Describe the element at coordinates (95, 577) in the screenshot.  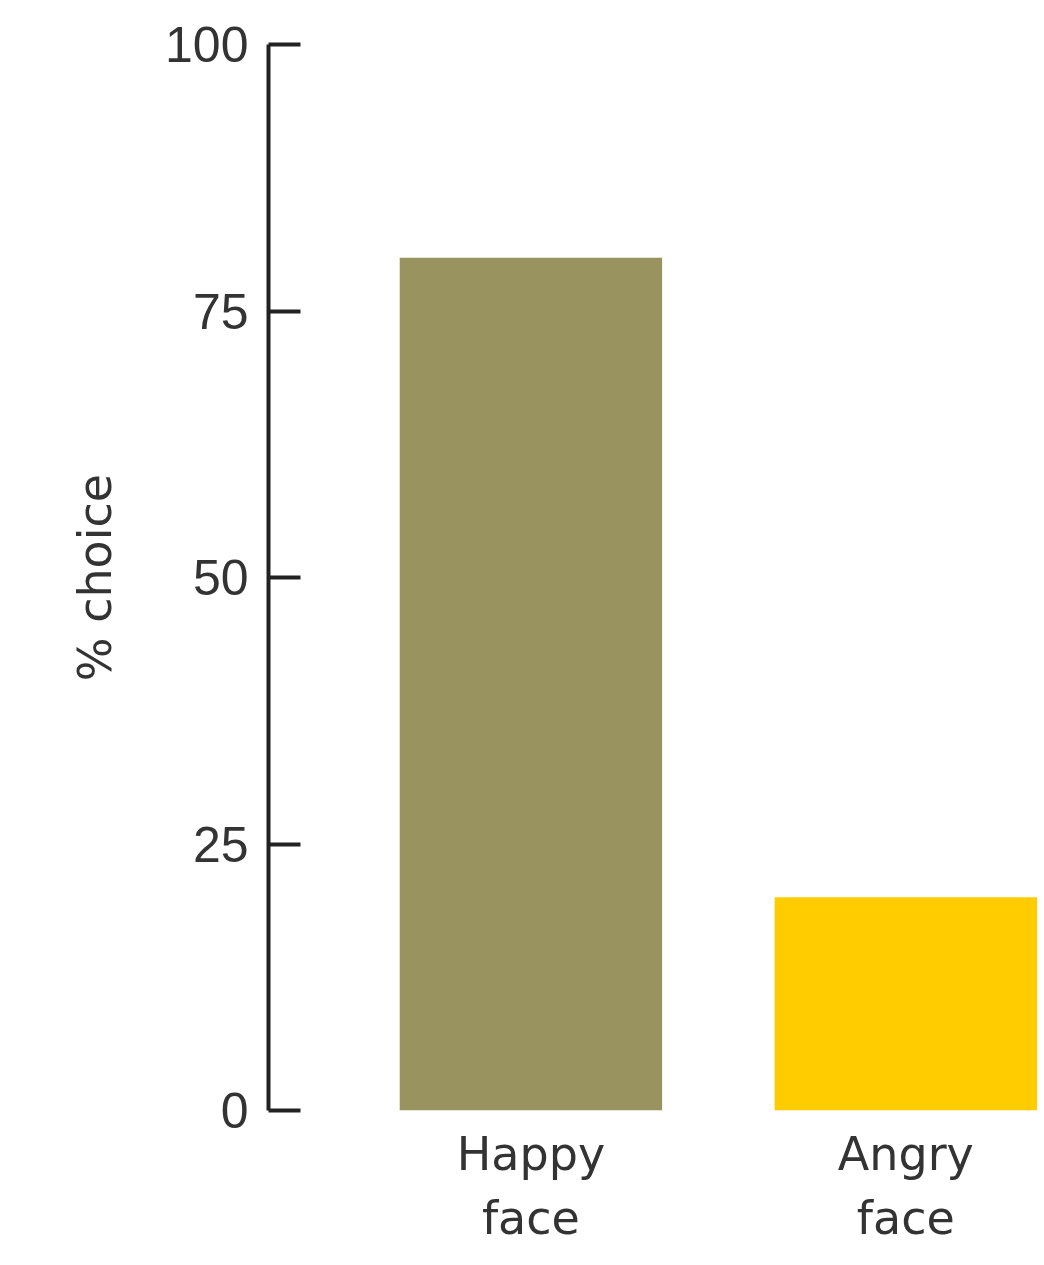
I see `y-axis-title: % choice` at that location.